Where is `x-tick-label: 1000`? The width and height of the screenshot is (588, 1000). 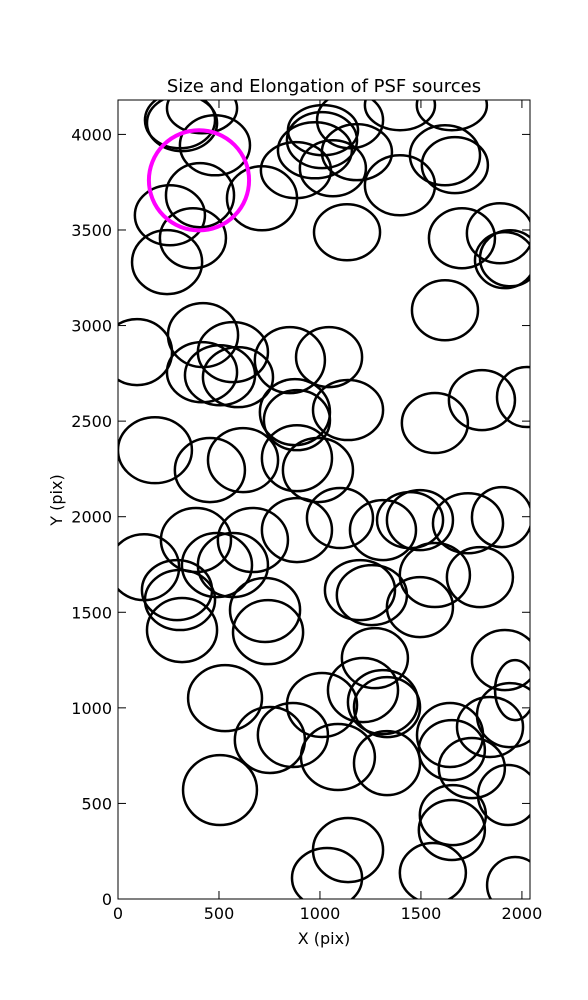
x-tick-label: 1000 is located at coordinates (320, 913).